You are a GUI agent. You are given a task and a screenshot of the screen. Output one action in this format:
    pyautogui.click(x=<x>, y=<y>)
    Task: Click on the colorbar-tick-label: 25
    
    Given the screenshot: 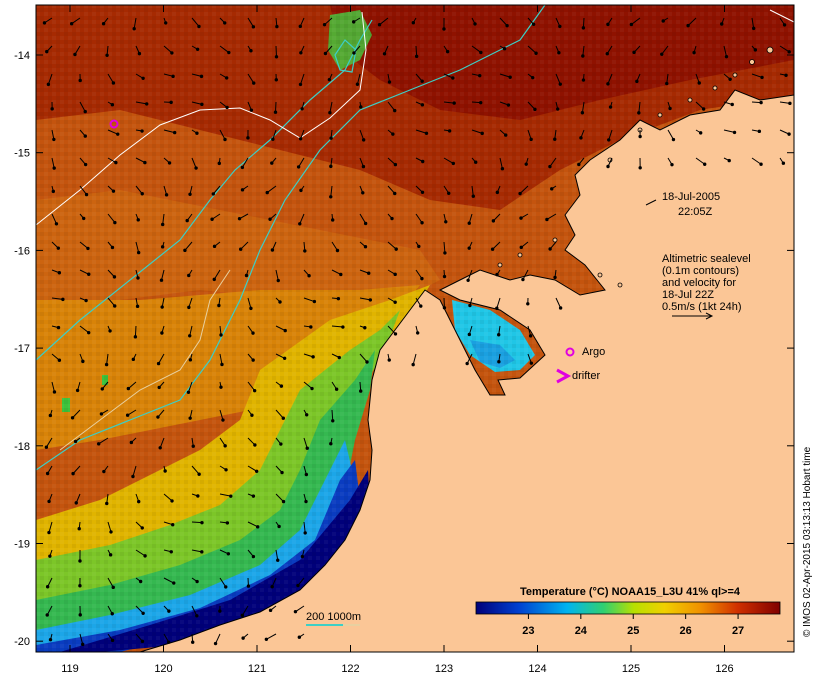 What is the action you would take?
    pyautogui.click(x=633, y=631)
    